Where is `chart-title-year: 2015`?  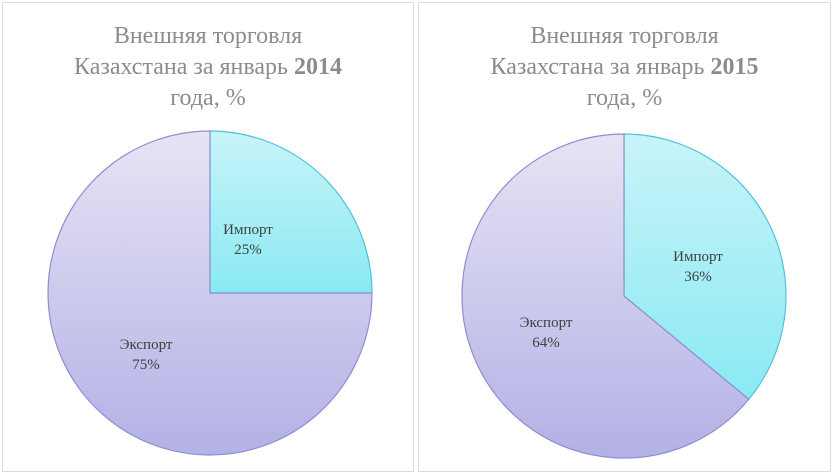 chart-title-year: 2015 is located at coordinates (734, 67).